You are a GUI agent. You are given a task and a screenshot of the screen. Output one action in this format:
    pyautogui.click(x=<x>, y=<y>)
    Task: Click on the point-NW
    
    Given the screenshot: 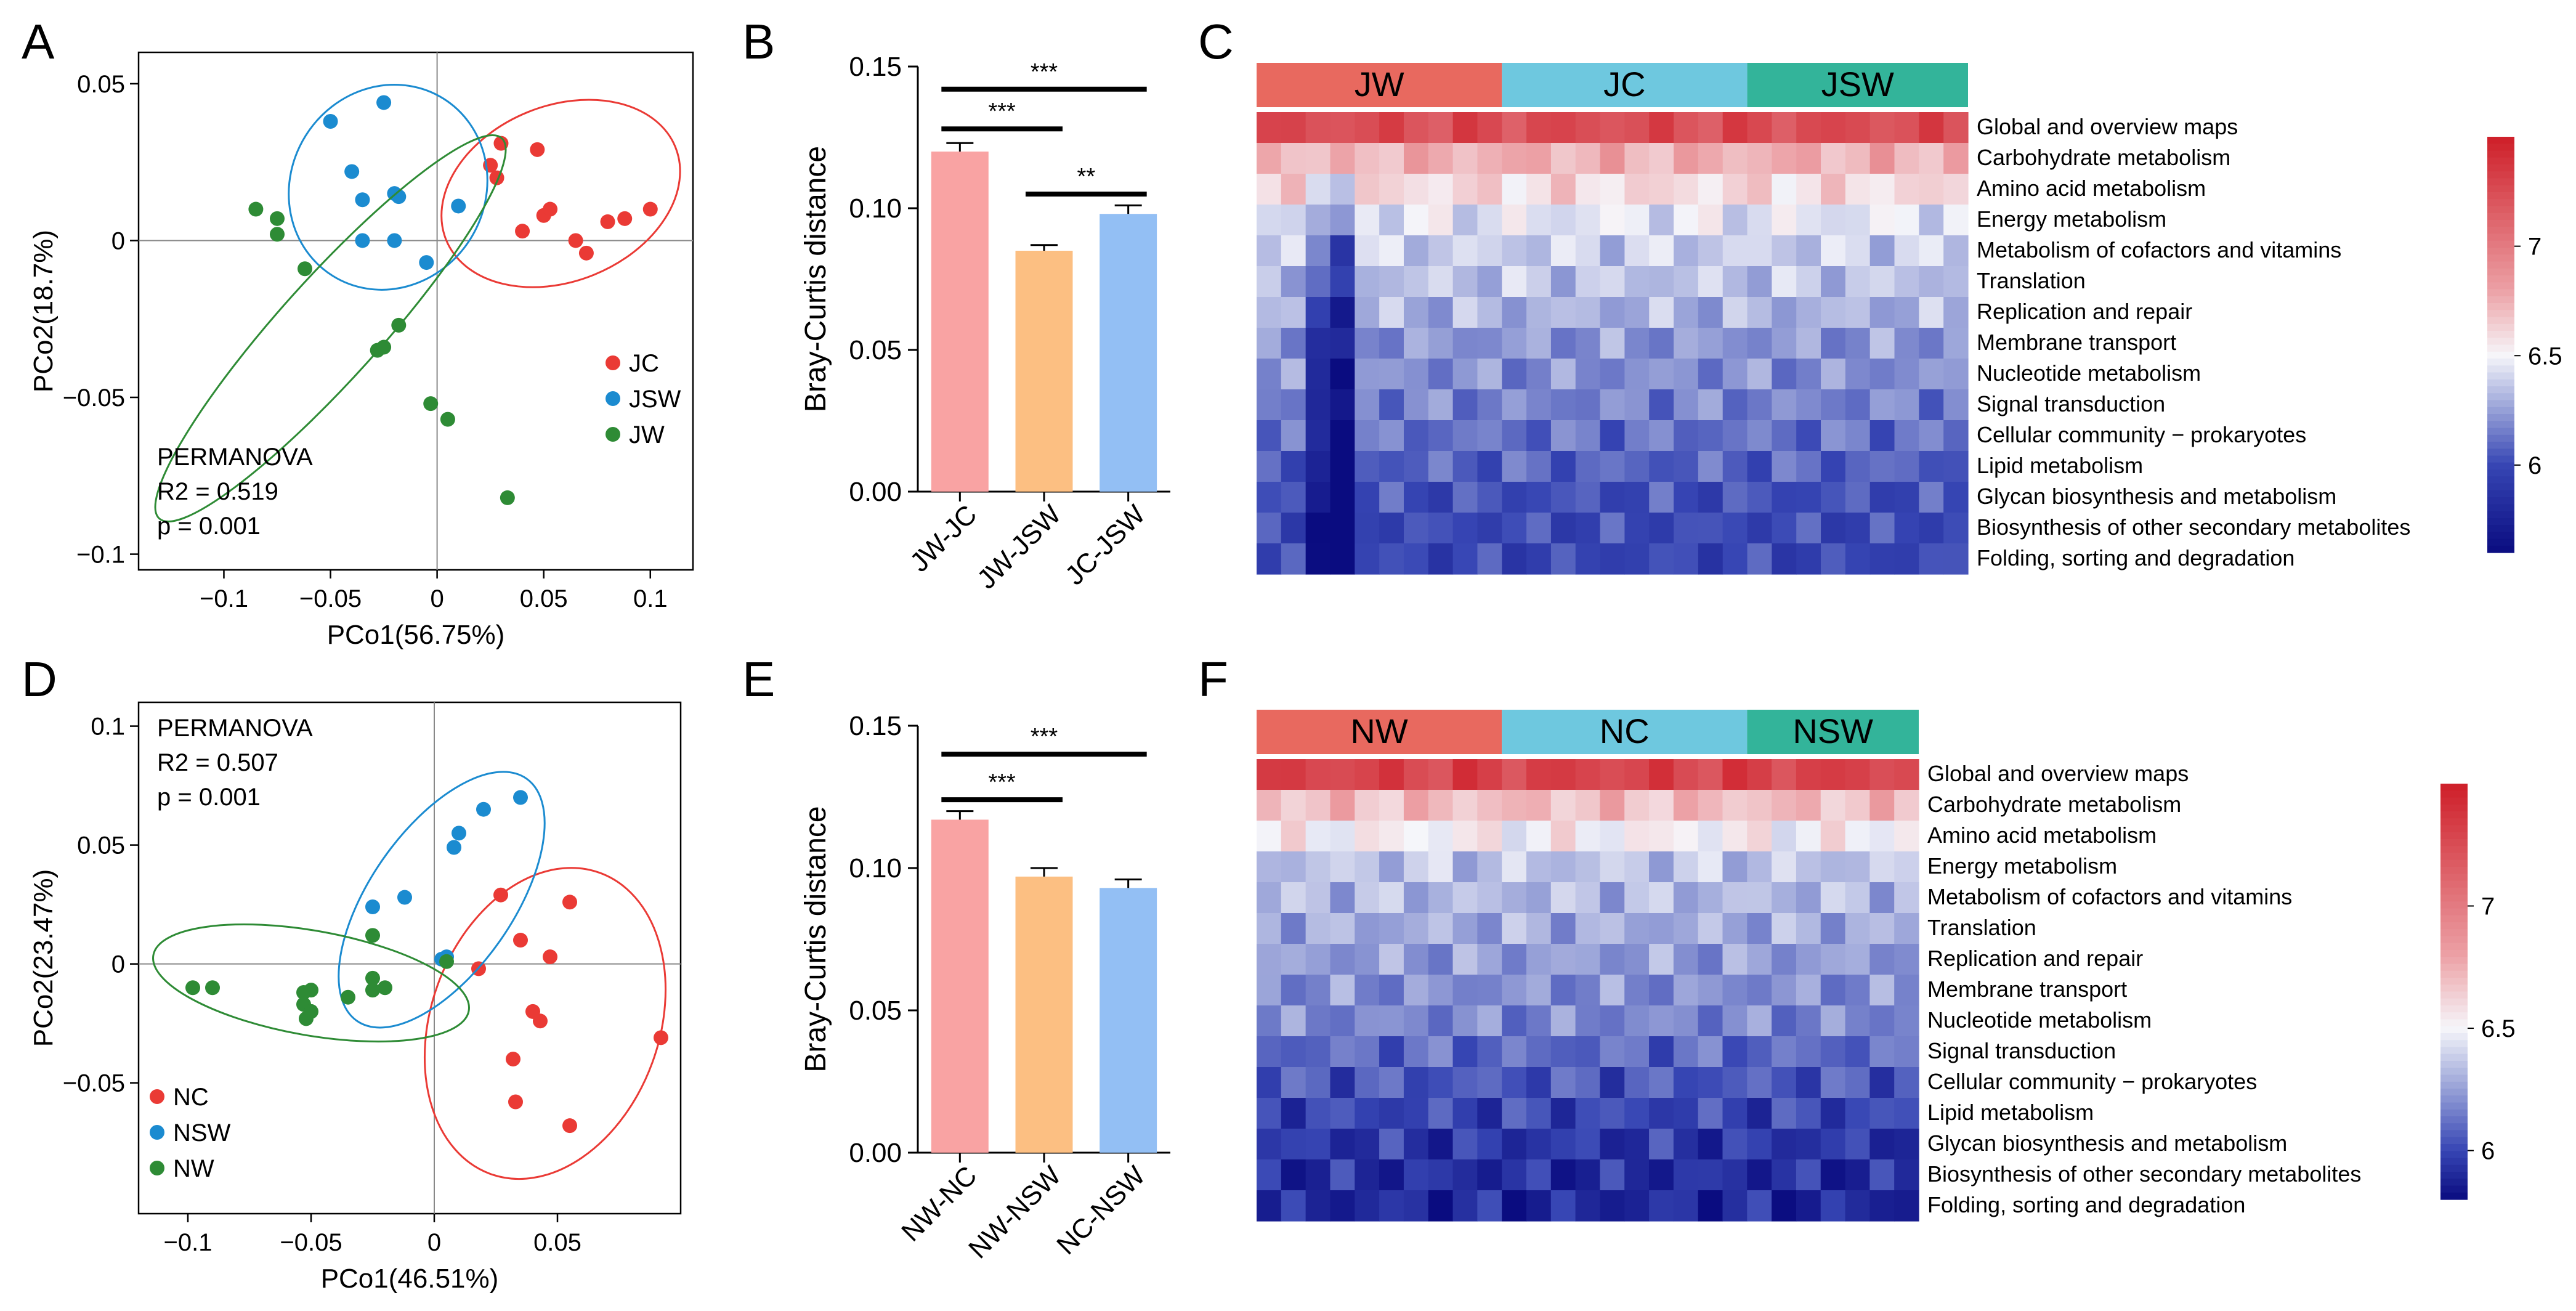 What is the action you would take?
    pyautogui.click(x=212, y=988)
    